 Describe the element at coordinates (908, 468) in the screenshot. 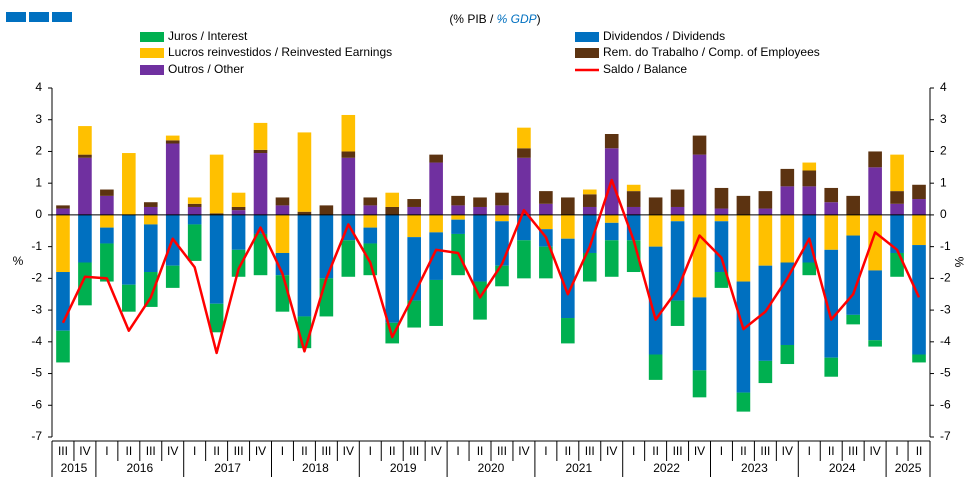

I see `year-label: 2025` at that location.